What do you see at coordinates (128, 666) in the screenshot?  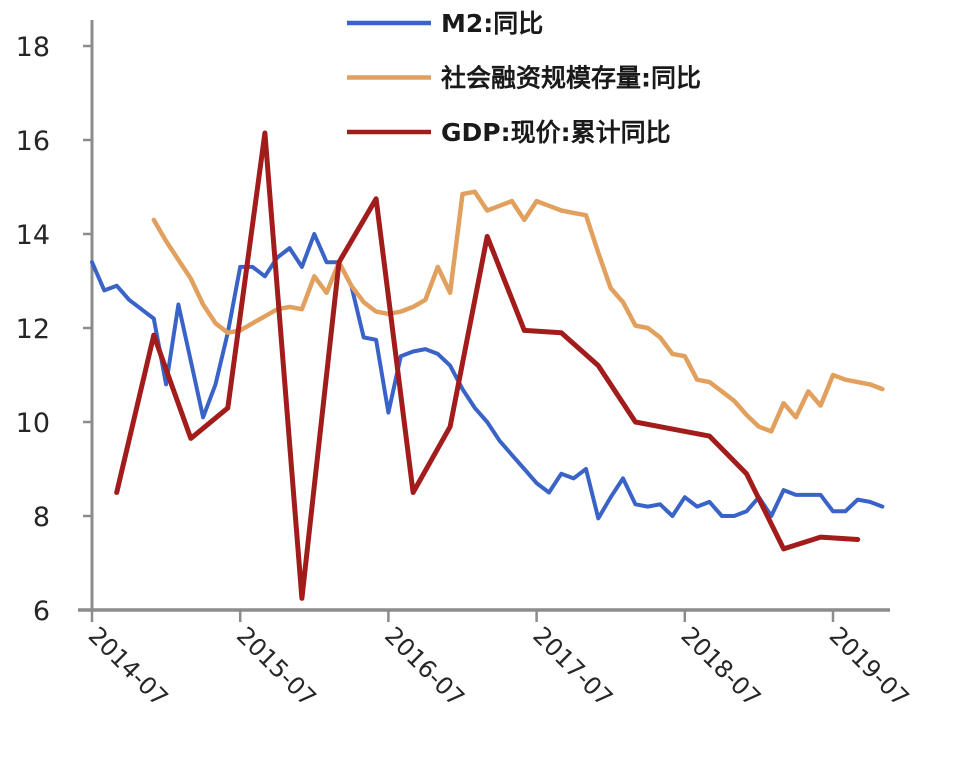 I see `x-tick-label: 2014-07` at bounding box center [128, 666].